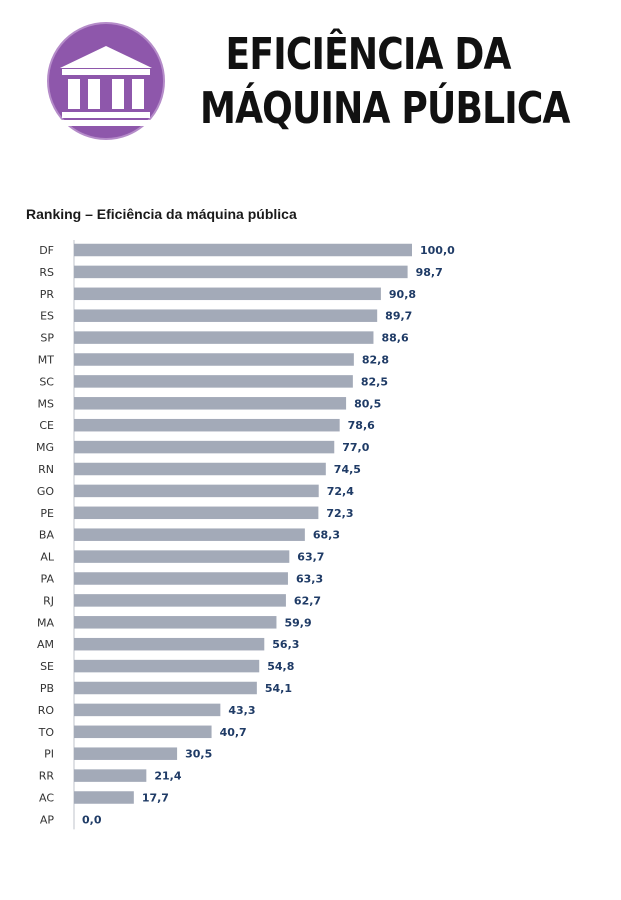  Describe the element at coordinates (46, 710) in the screenshot. I see `category-label-ro: RO` at that location.